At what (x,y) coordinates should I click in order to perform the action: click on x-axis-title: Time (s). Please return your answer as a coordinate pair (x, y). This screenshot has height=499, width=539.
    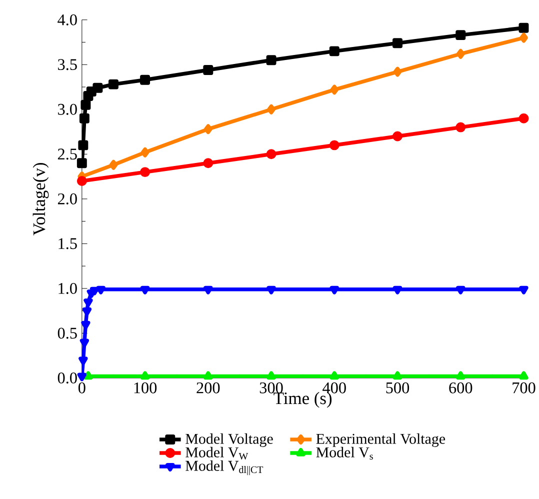
    Looking at the image, I should click on (303, 400).